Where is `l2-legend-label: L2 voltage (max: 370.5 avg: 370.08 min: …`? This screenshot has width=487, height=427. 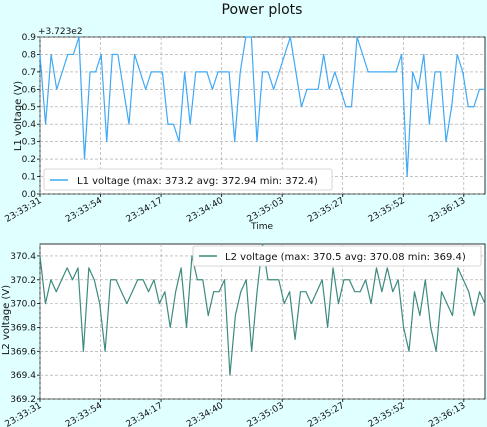
l2-legend-label: L2 voltage (max: 370.5 avg: 370.08 min: … is located at coordinates (345, 257).